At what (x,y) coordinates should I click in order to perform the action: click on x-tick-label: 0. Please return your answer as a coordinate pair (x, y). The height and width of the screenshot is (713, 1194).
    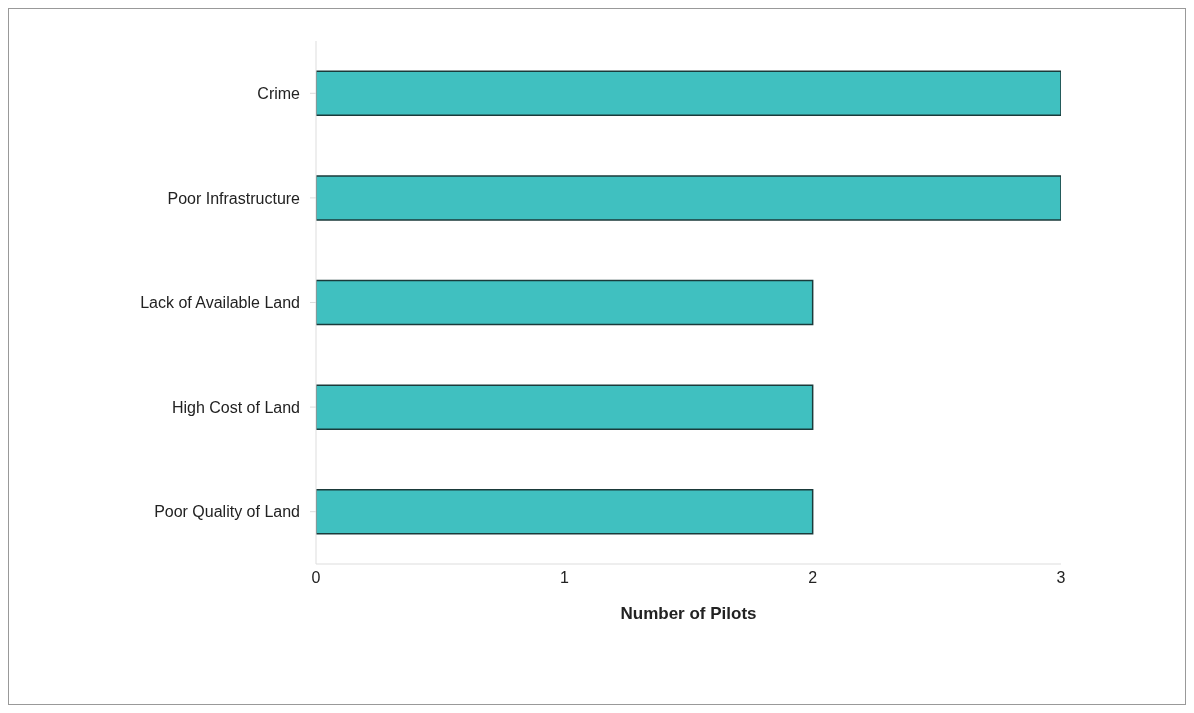
    Looking at the image, I should click on (316, 578).